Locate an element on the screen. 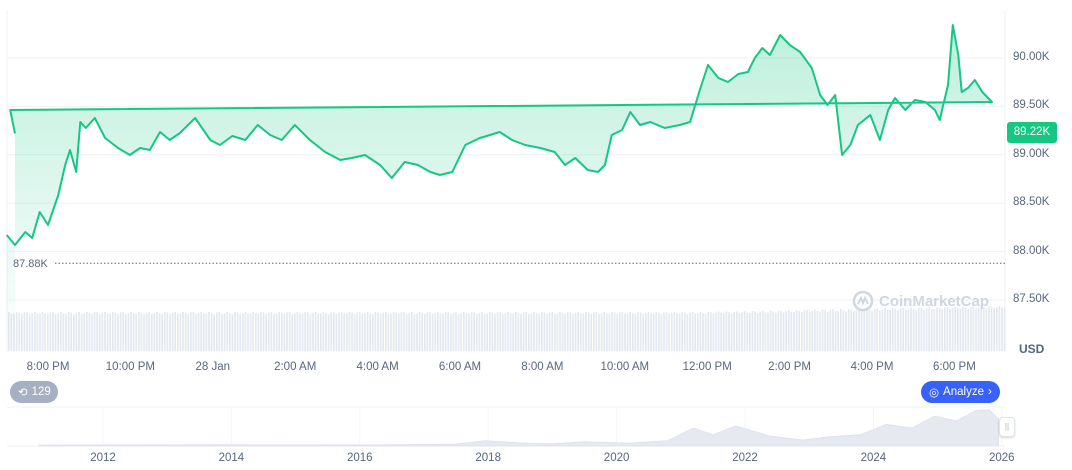 The image size is (1072, 470). navigator-drag-handle: || is located at coordinates (1007, 427).